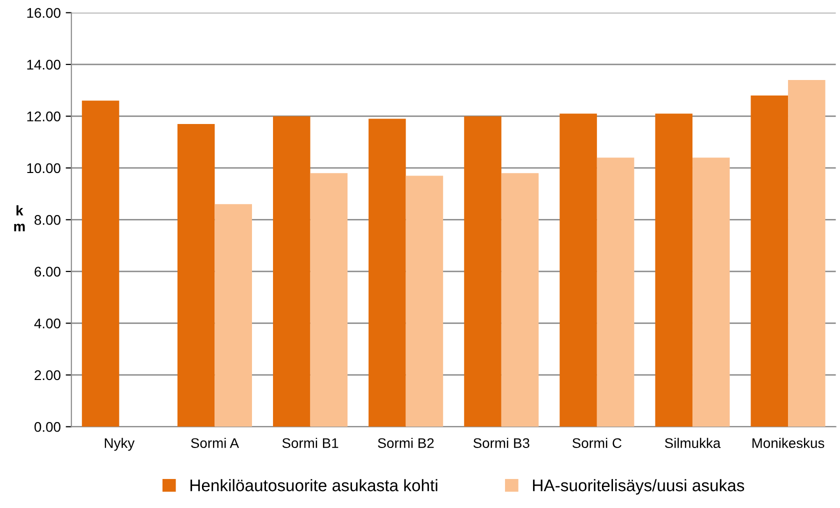 This screenshot has width=840, height=508. What do you see at coordinates (47, 220) in the screenshot?
I see `y-tick-label: 8.00` at bounding box center [47, 220].